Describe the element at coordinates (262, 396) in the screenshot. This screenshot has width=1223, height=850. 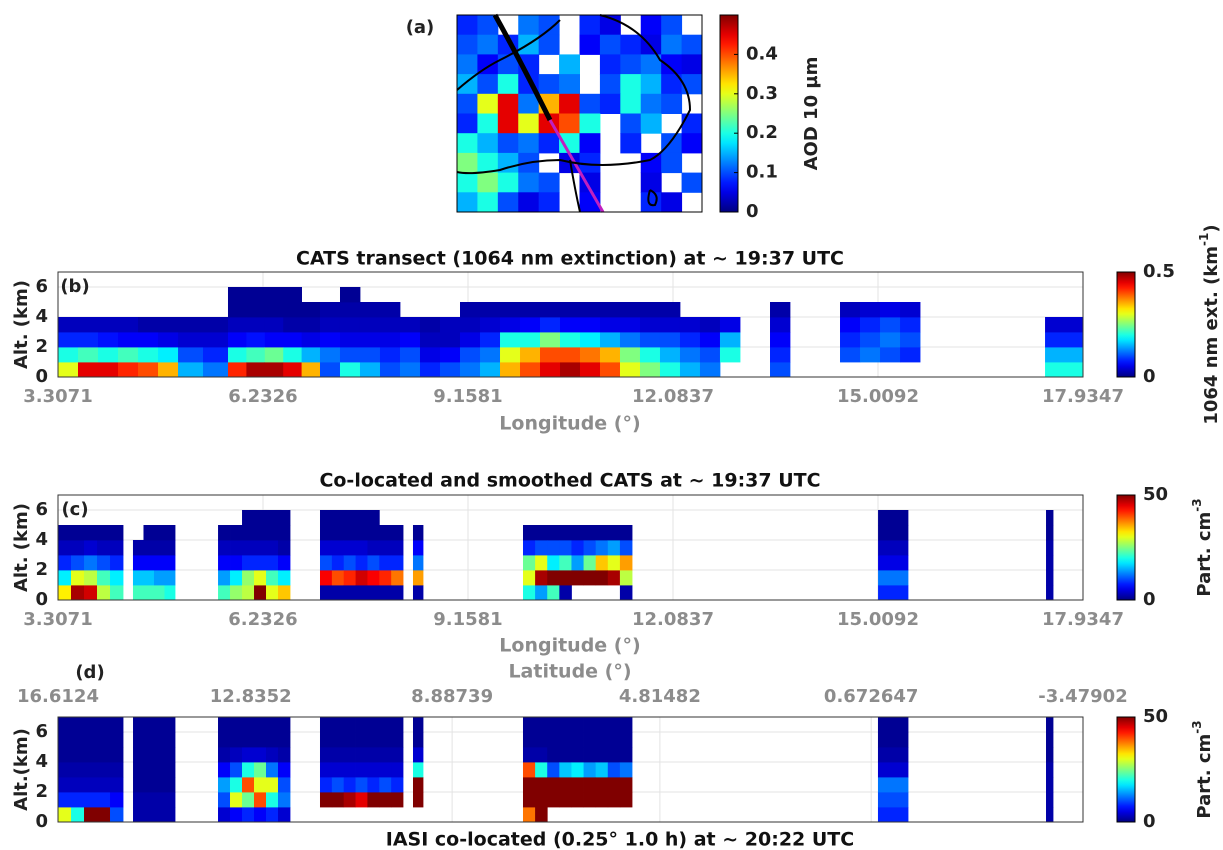
I see `x-tick-label: 6.2326` at that location.